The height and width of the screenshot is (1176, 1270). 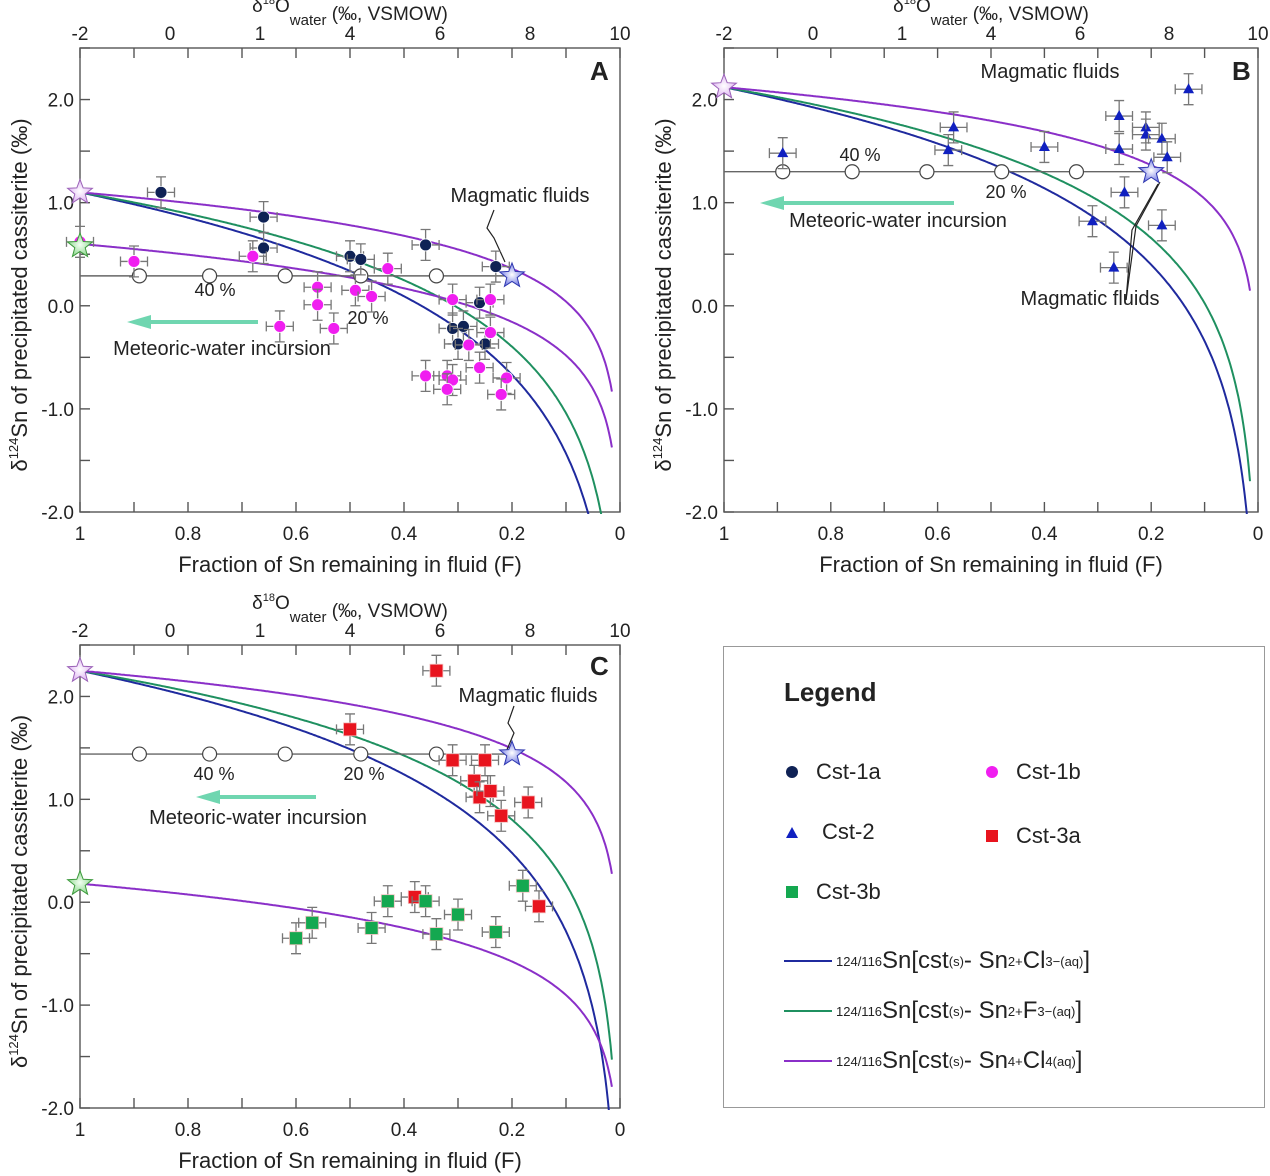 What do you see at coordinates (792, 832) in the screenshot?
I see `triangle-marker-icon` at bounding box center [792, 832].